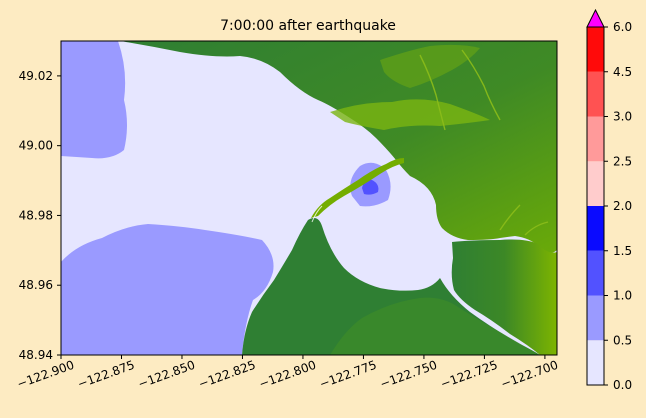 This screenshot has height=418, width=646. What do you see at coordinates (529, 375) in the screenshot?
I see `x-tick-label: −122.700` at bounding box center [529, 375].